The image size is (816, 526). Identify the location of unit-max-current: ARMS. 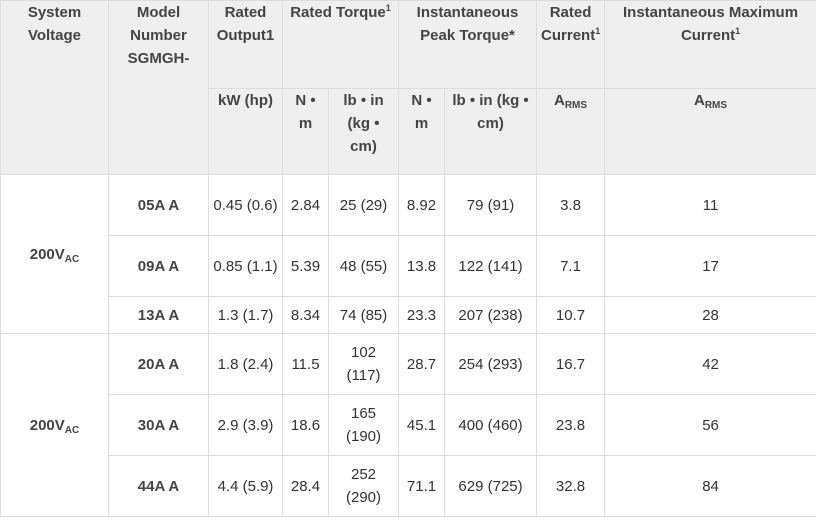
(710, 131).